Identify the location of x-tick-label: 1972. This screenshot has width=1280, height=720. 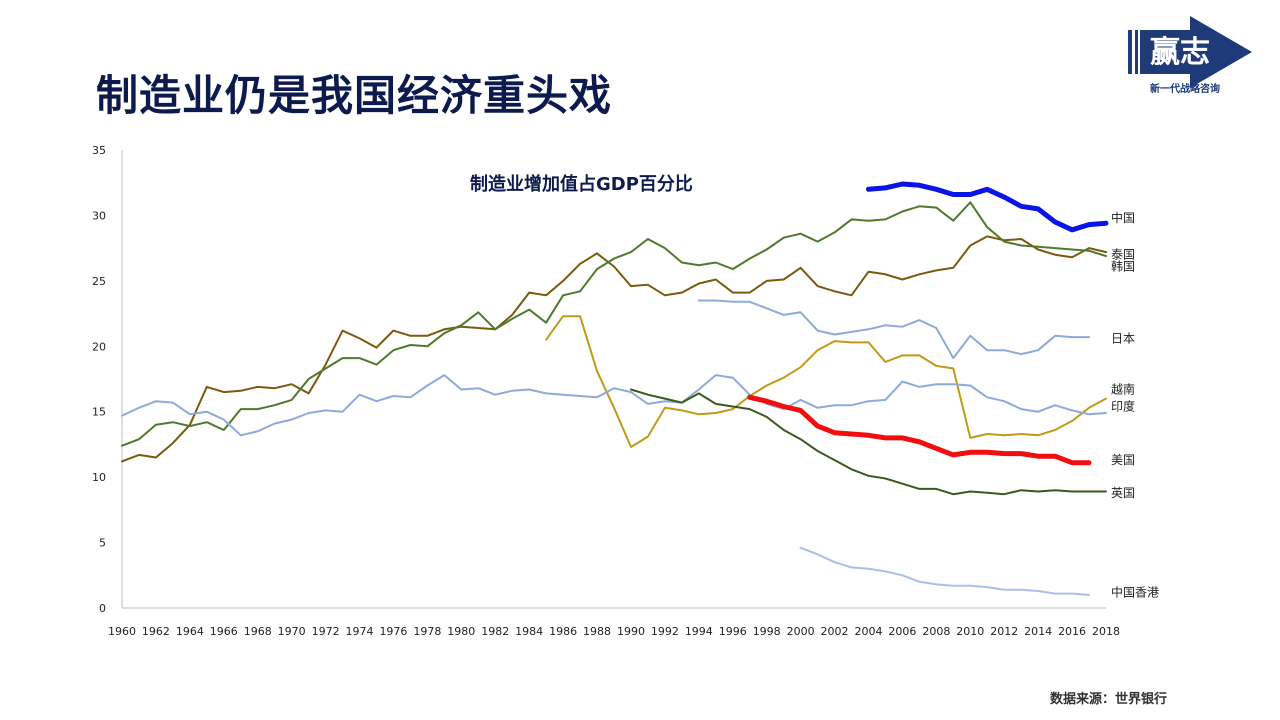
(326, 631).